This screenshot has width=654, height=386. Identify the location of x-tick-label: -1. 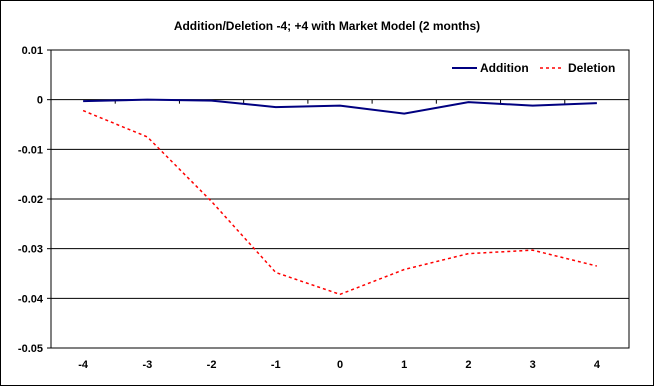
(276, 365).